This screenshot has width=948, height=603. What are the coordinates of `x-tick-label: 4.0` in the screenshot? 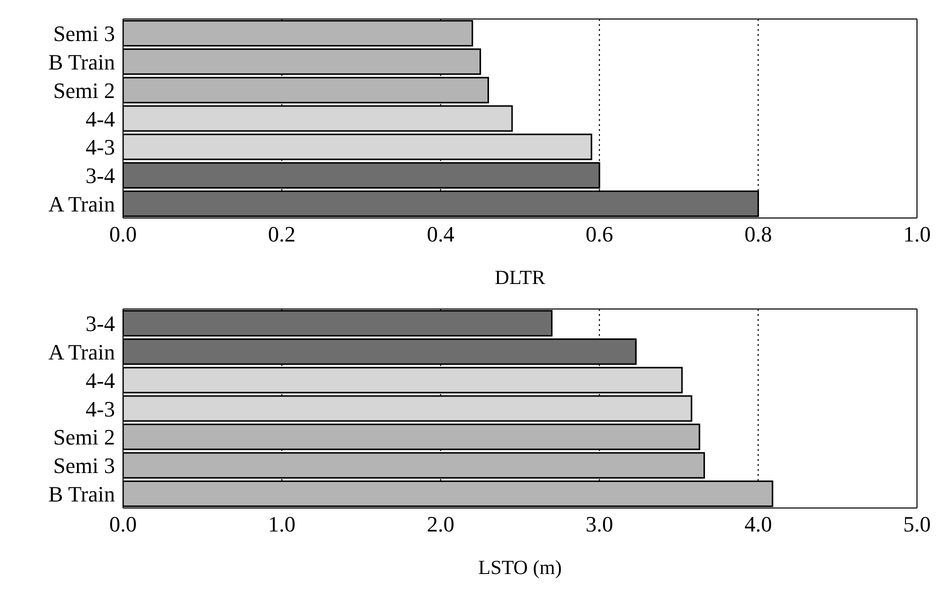 It's located at (758, 524).